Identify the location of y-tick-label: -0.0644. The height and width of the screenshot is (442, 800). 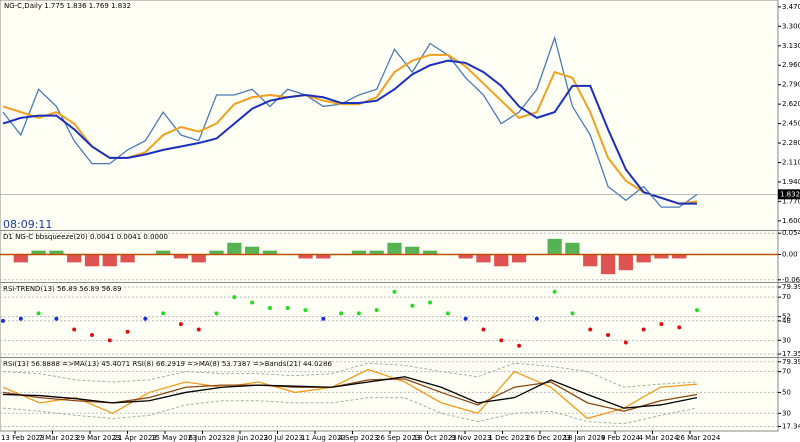
(791, 280).